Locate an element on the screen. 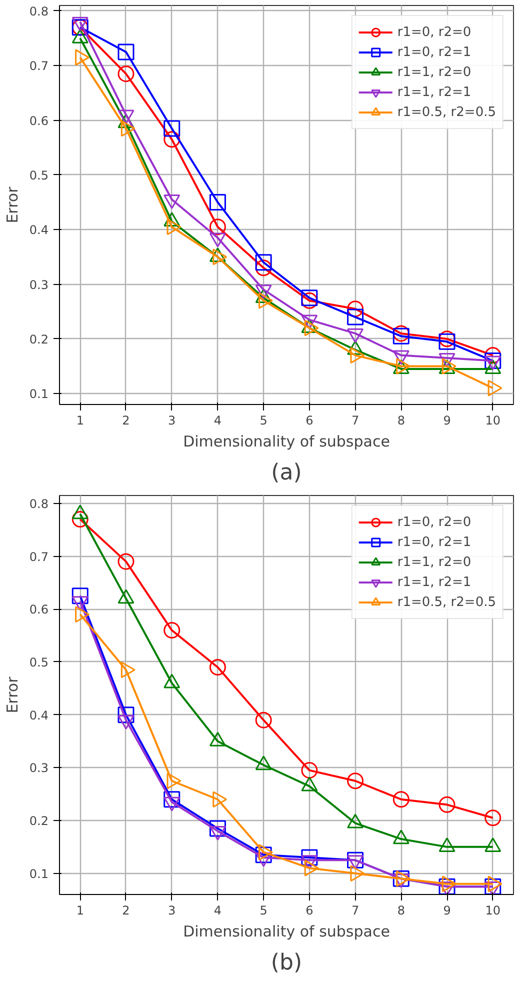 Image resolution: width=517 pixels, height=983 pixels. text: (a) is located at coordinates (286, 473).